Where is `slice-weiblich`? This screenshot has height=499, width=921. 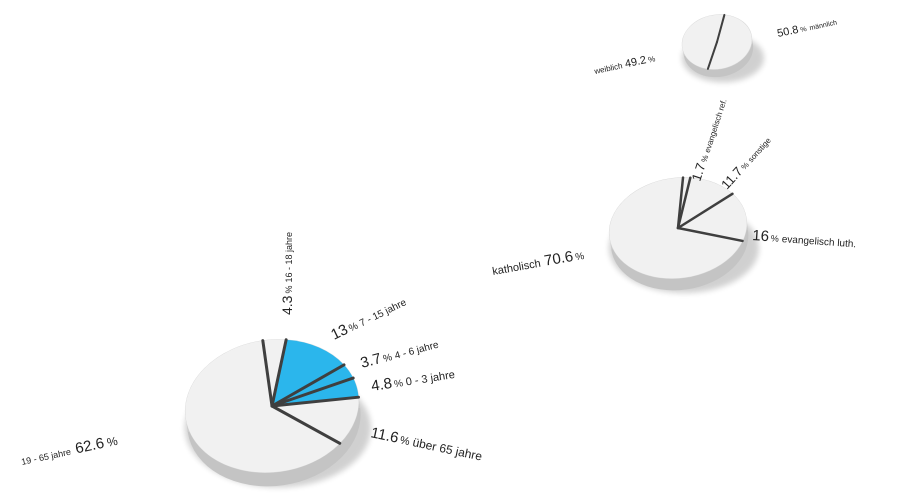
slice-weiblich is located at coordinates (703, 41).